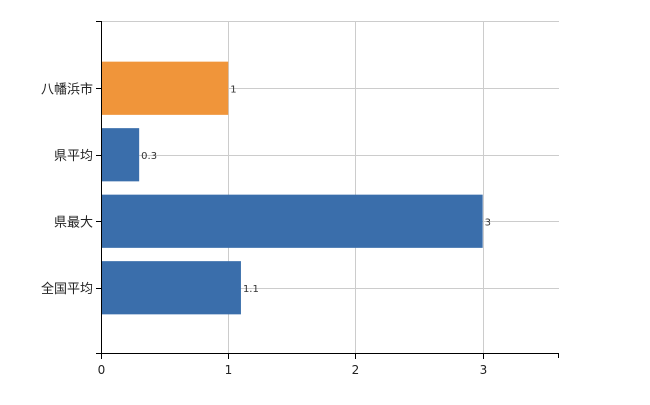 The width and height of the screenshot is (650, 405). I want to click on x-tick-label-2: 2, so click(356, 370).